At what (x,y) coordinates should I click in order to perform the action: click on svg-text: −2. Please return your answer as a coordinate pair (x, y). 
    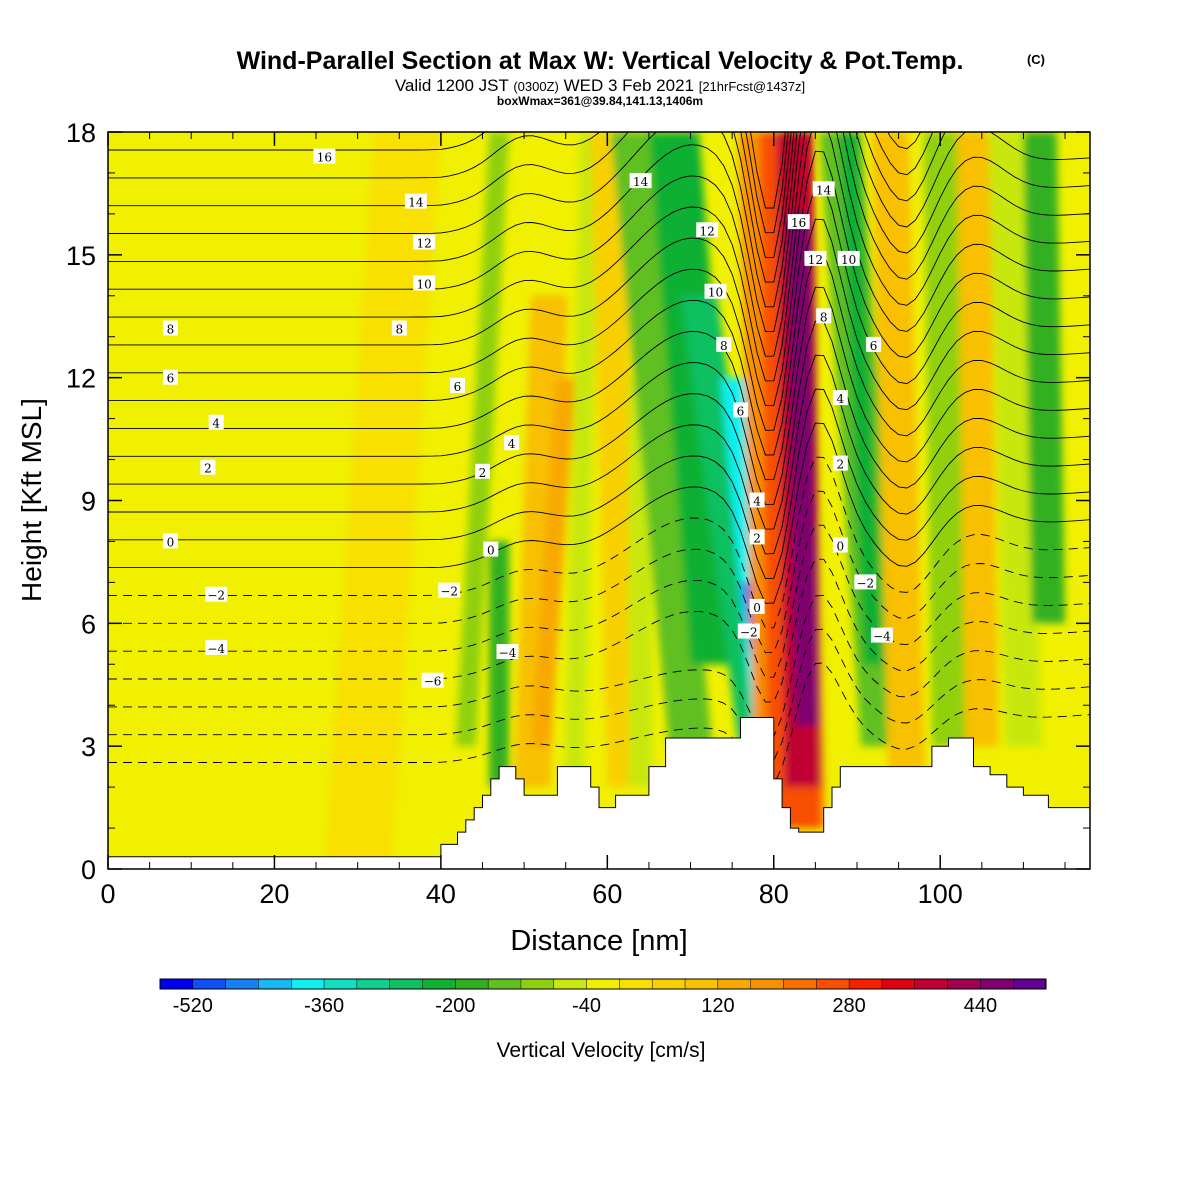
    Looking at the image, I should click on (449, 592).